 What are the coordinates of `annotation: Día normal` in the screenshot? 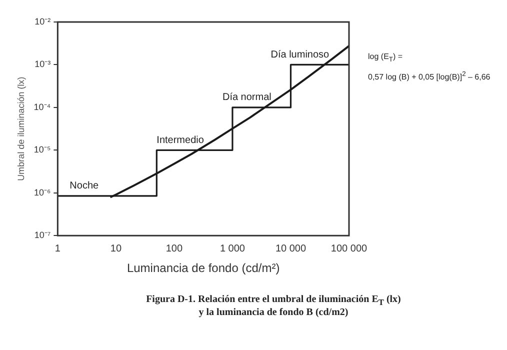 It's located at (247, 98).